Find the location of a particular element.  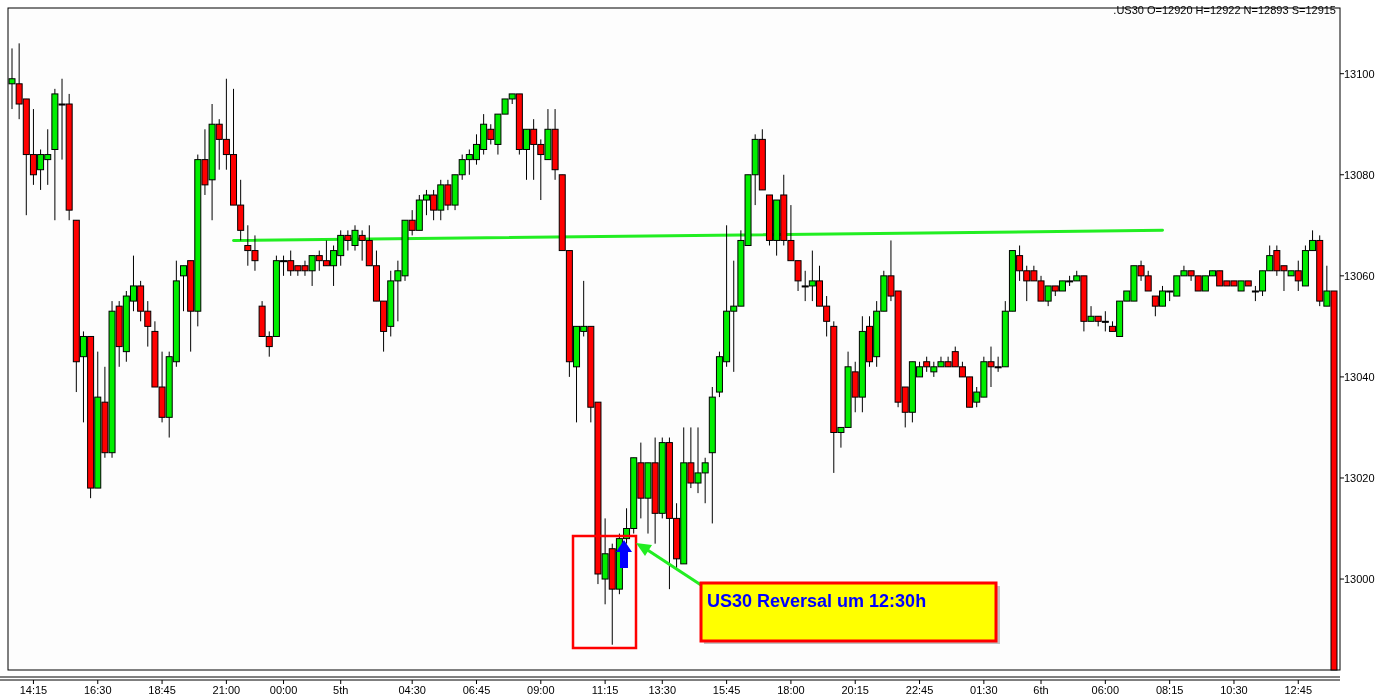

x-tick-label: 04:30 is located at coordinates (412, 690).